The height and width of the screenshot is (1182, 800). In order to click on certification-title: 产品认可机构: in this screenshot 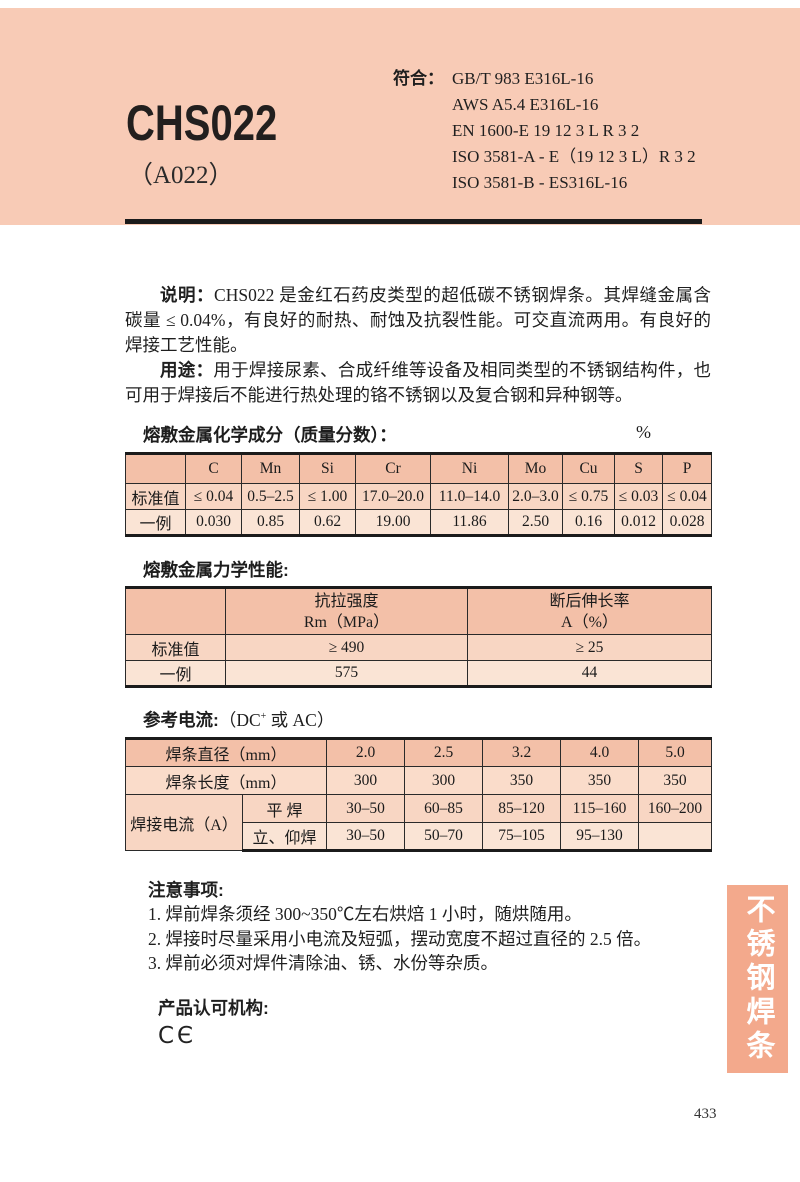, I will do `click(213, 1008)`.